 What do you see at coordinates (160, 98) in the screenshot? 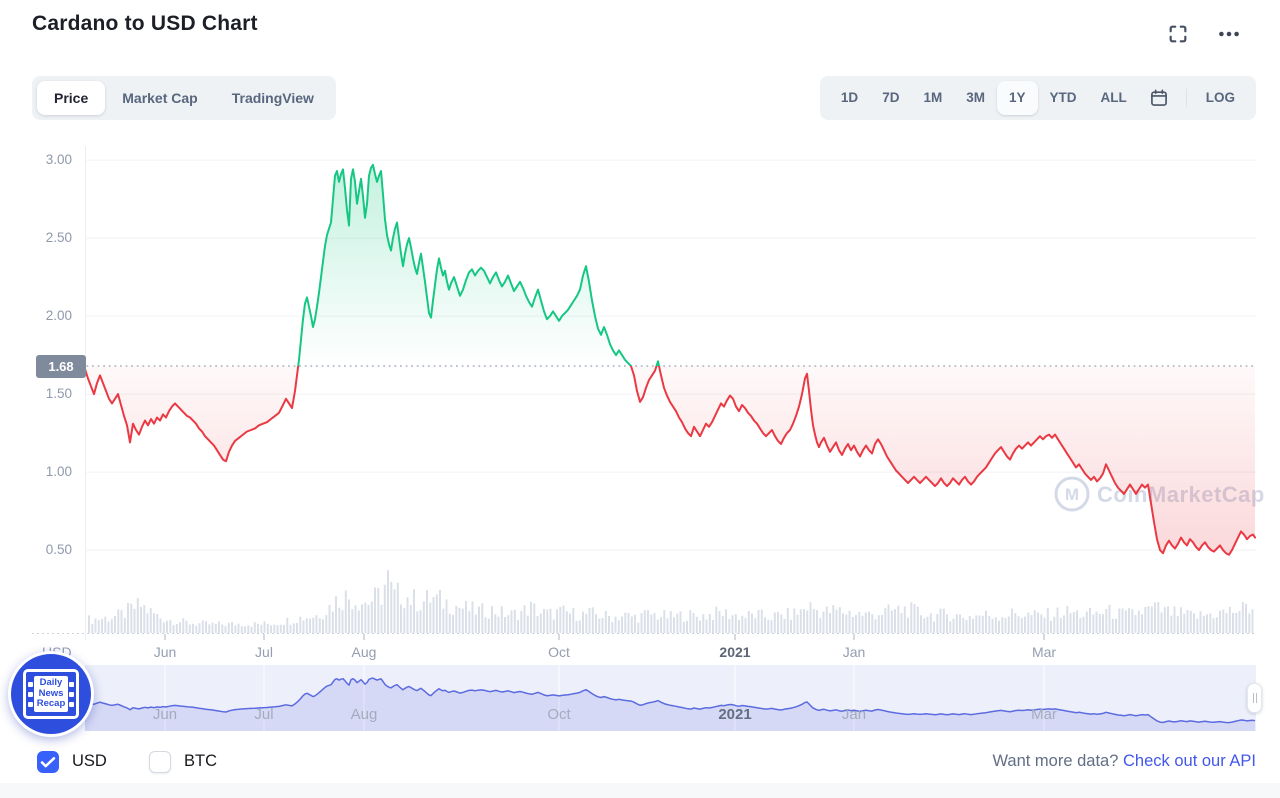
I see `tab-market-cap: Market Cap` at bounding box center [160, 98].